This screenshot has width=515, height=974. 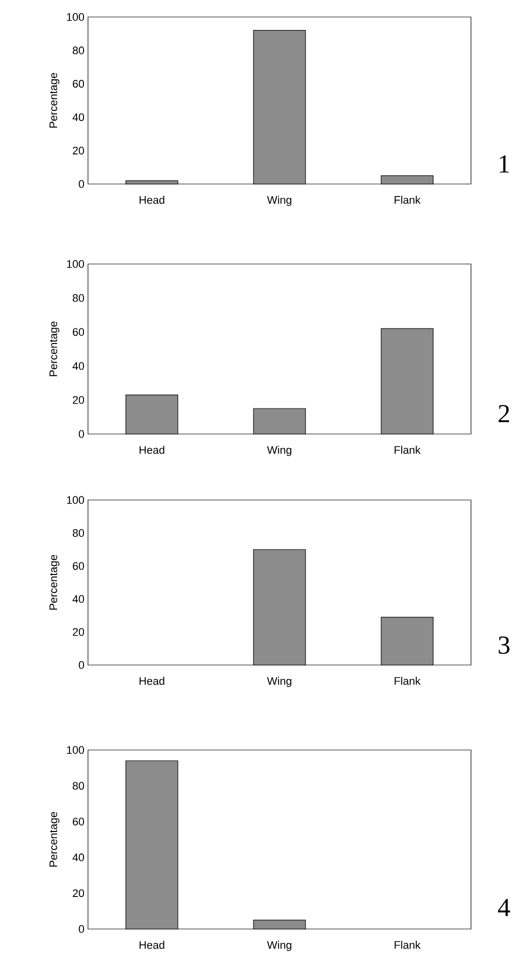 I want to click on text: 1, so click(x=504, y=164).